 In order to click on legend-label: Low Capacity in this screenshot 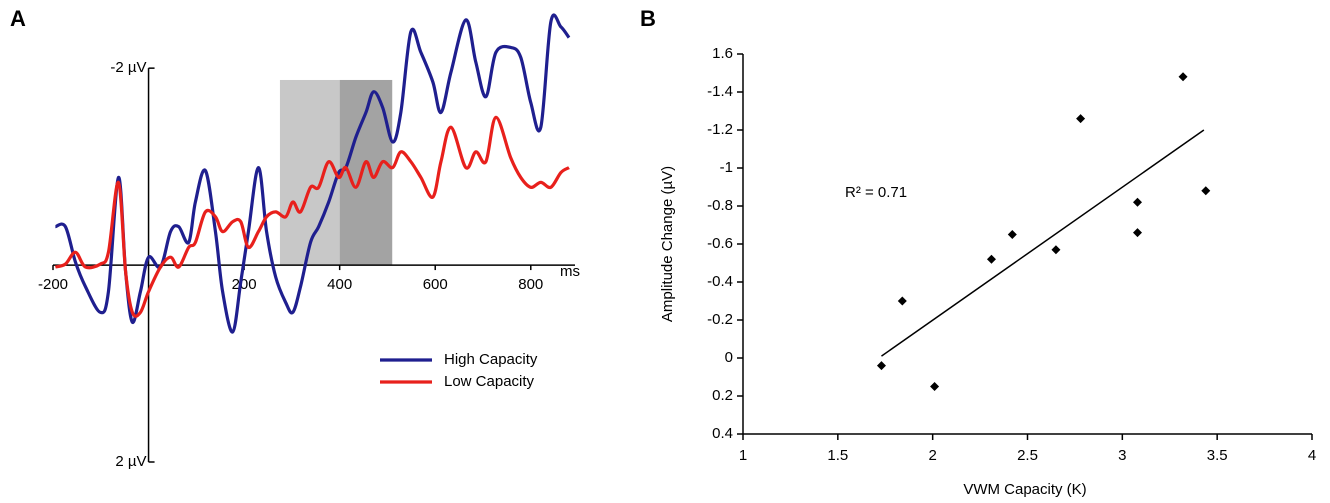, I will do `click(489, 381)`.